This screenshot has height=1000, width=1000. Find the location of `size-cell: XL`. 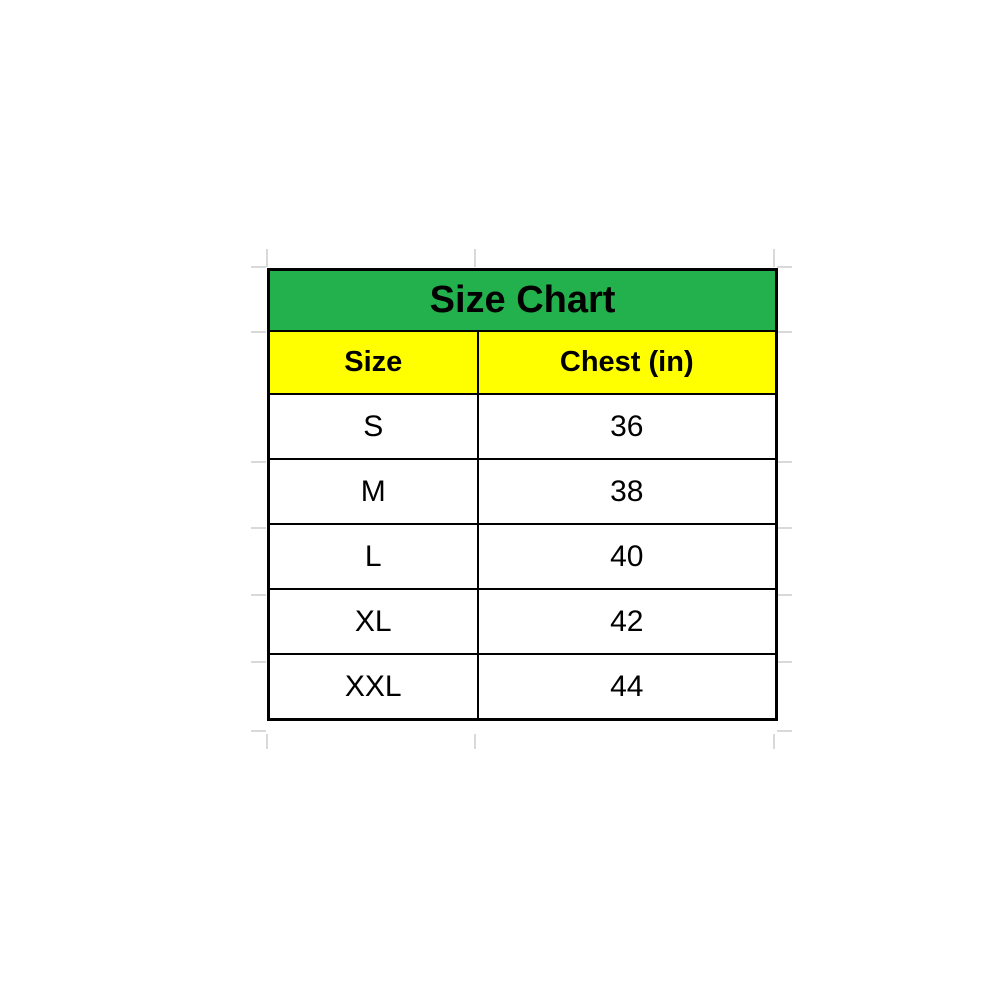

size-cell: XL is located at coordinates (373, 621).